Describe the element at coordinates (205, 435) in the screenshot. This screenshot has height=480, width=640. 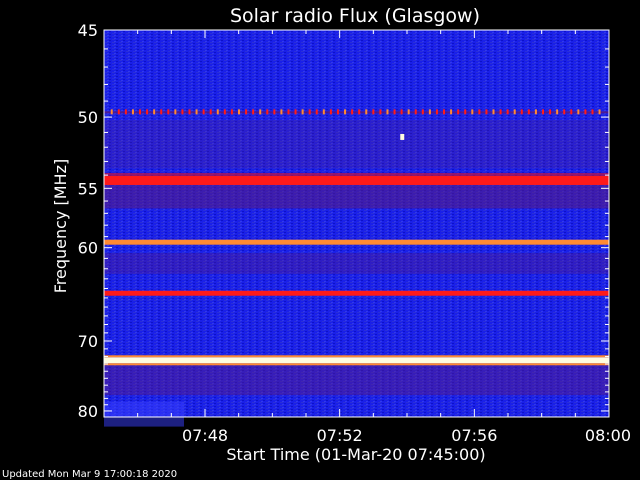
I see `x-tick-label: 07:48` at that location.